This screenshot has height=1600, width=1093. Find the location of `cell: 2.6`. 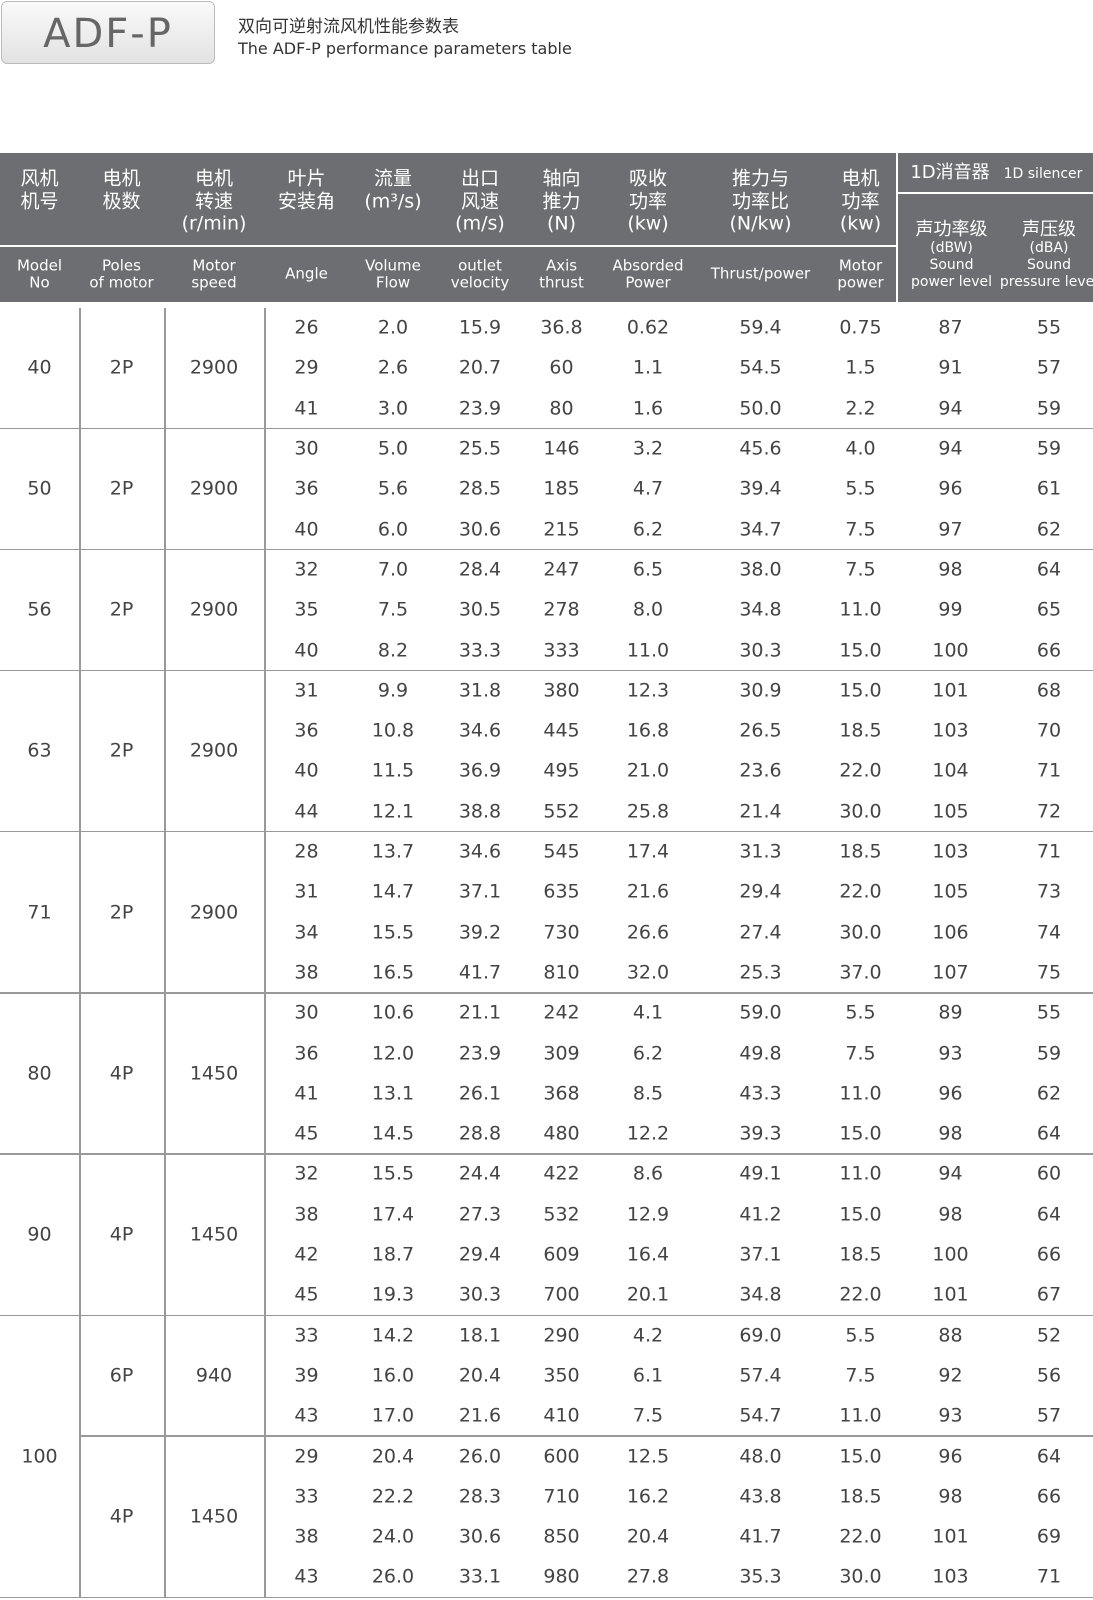

cell: 2.6 is located at coordinates (393, 367).